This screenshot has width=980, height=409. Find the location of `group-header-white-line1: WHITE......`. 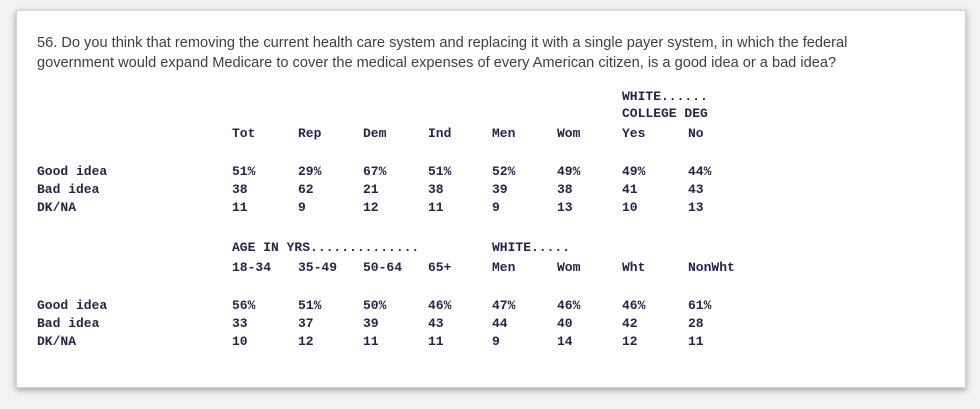

group-header-white-line1: WHITE...... is located at coordinates (665, 96).